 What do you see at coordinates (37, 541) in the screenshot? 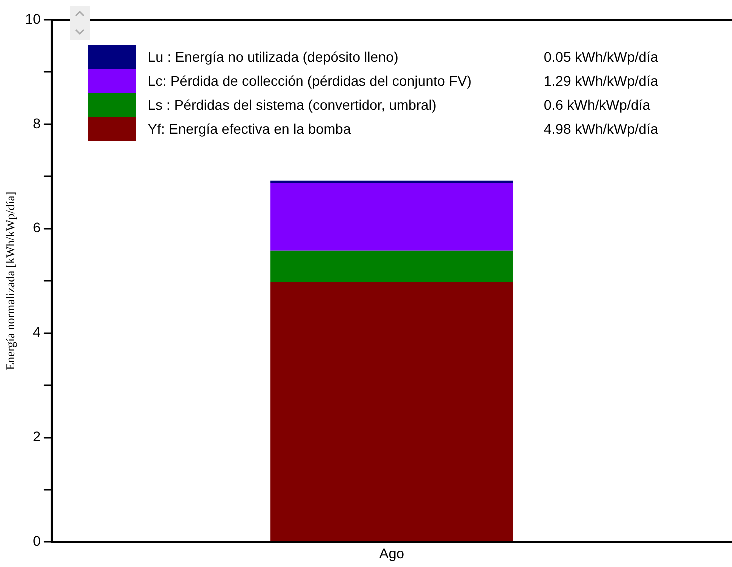
I see `y-tick-label: 0` at bounding box center [37, 541].